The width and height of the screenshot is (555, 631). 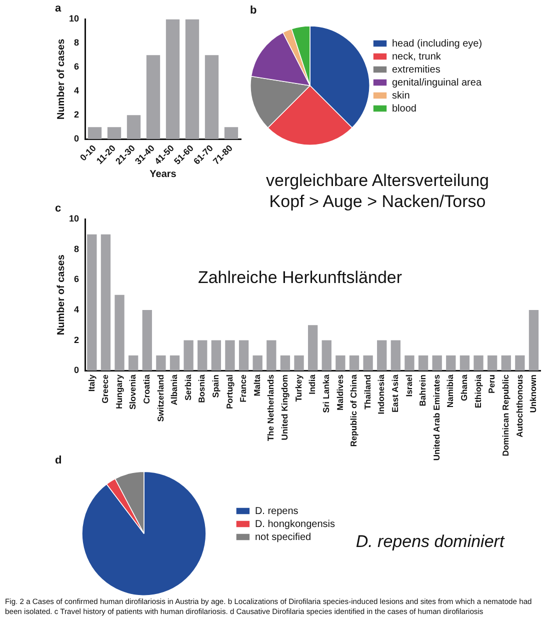 I want to click on x-tick-label: Albania, so click(x=174, y=390).